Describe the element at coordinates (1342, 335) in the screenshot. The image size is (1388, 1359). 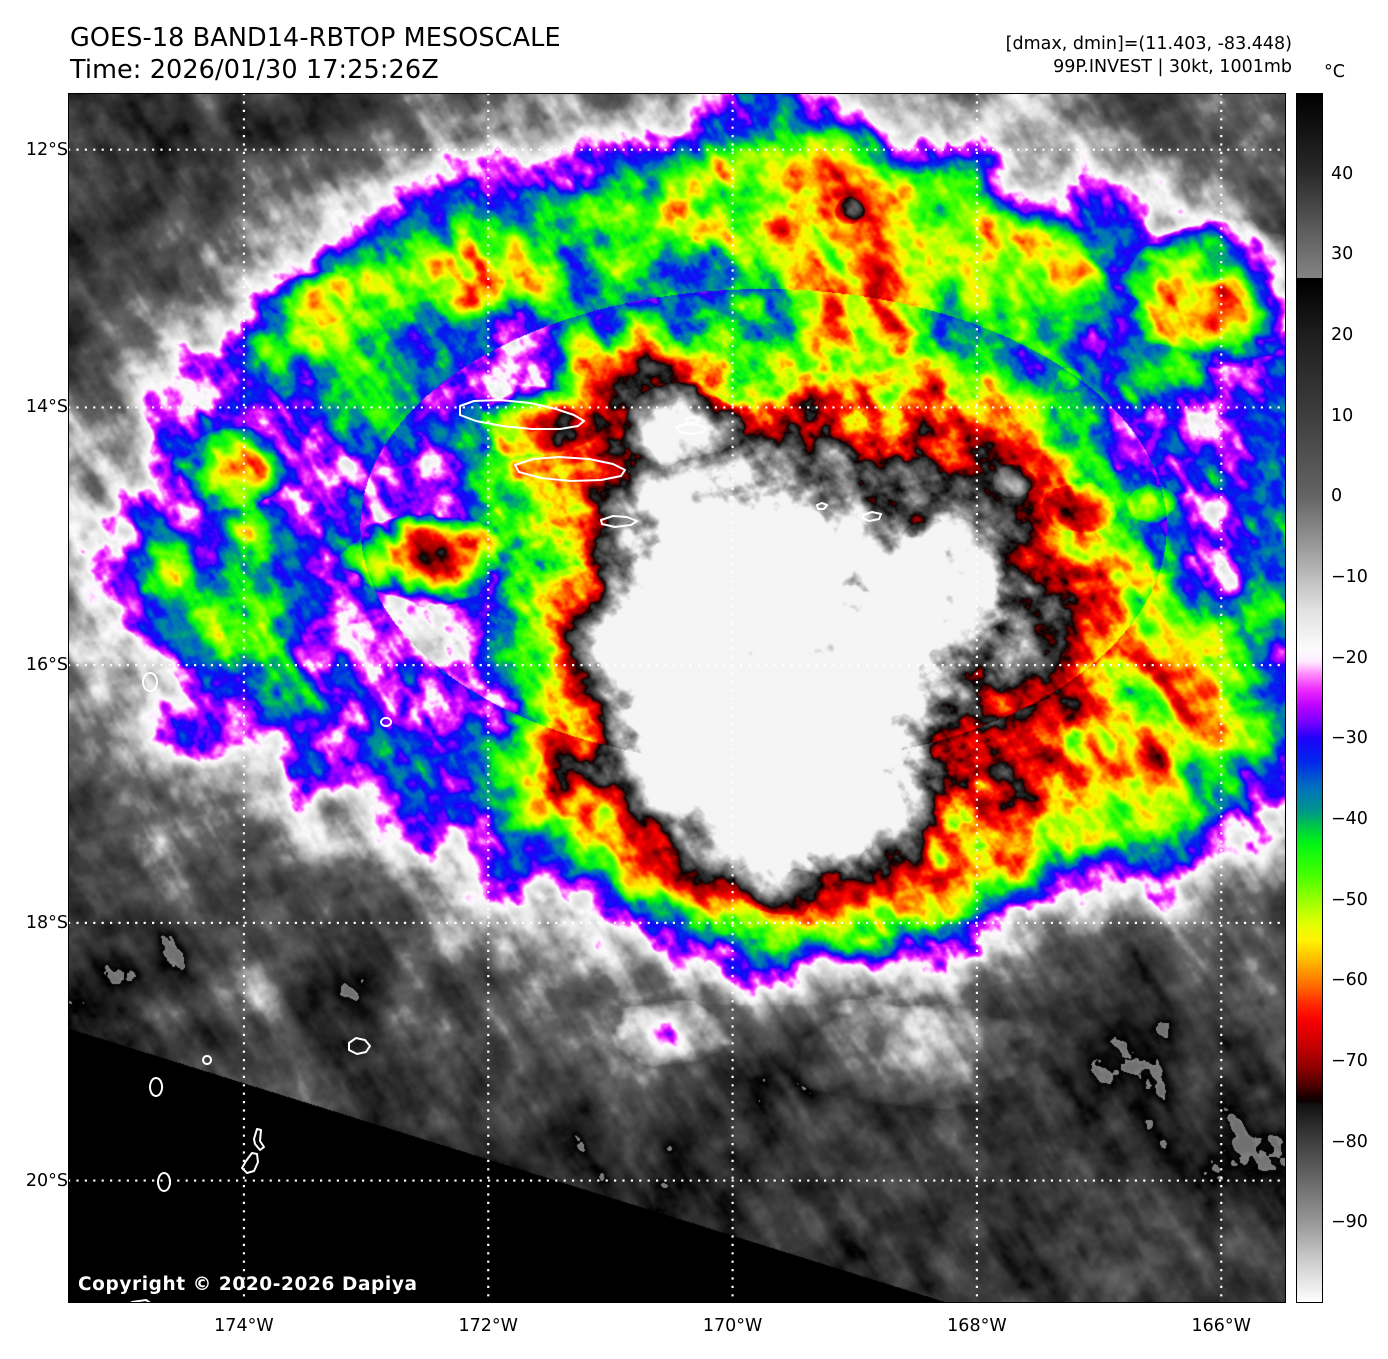
I see `colorbar-tick-20: 20` at that location.